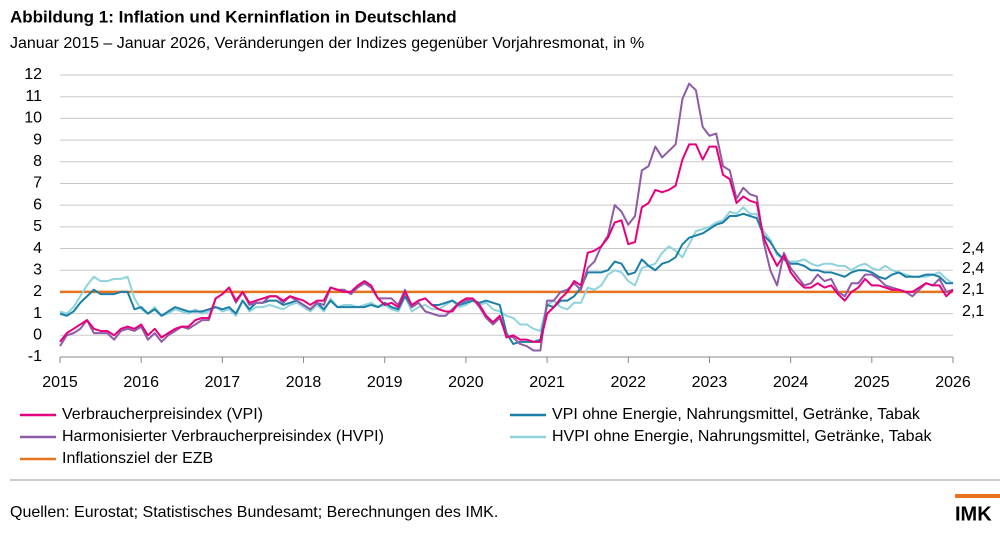 This screenshot has height=535, width=1000. Describe the element at coordinates (547, 382) in the screenshot. I see `x-tick-label: 2021` at that location.